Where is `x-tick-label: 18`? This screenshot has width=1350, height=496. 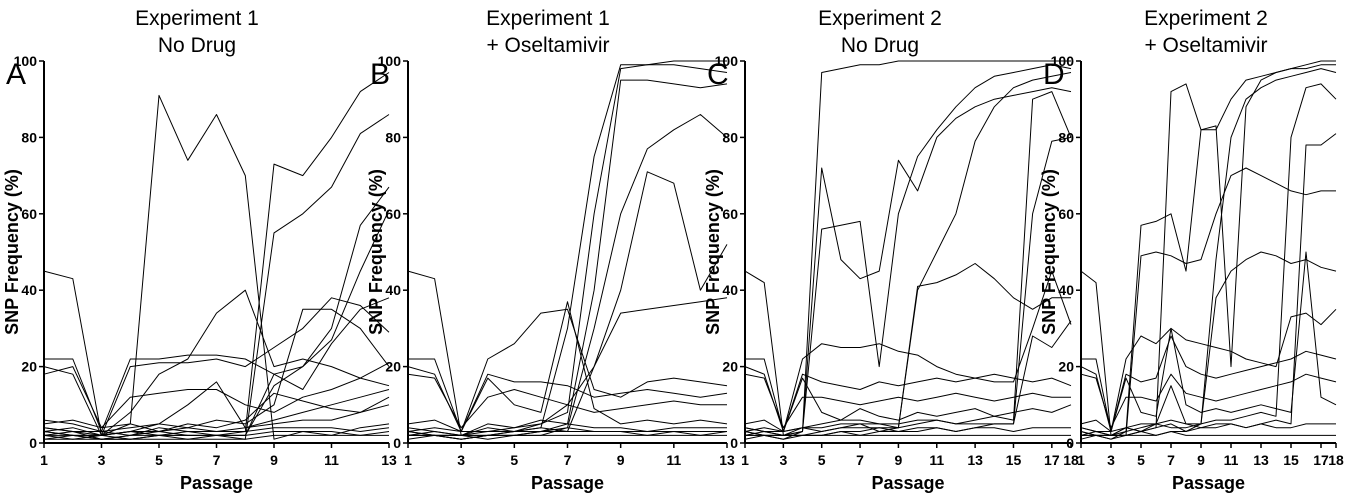 x-tick-label: 18 is located at coordinates (1071, 460).